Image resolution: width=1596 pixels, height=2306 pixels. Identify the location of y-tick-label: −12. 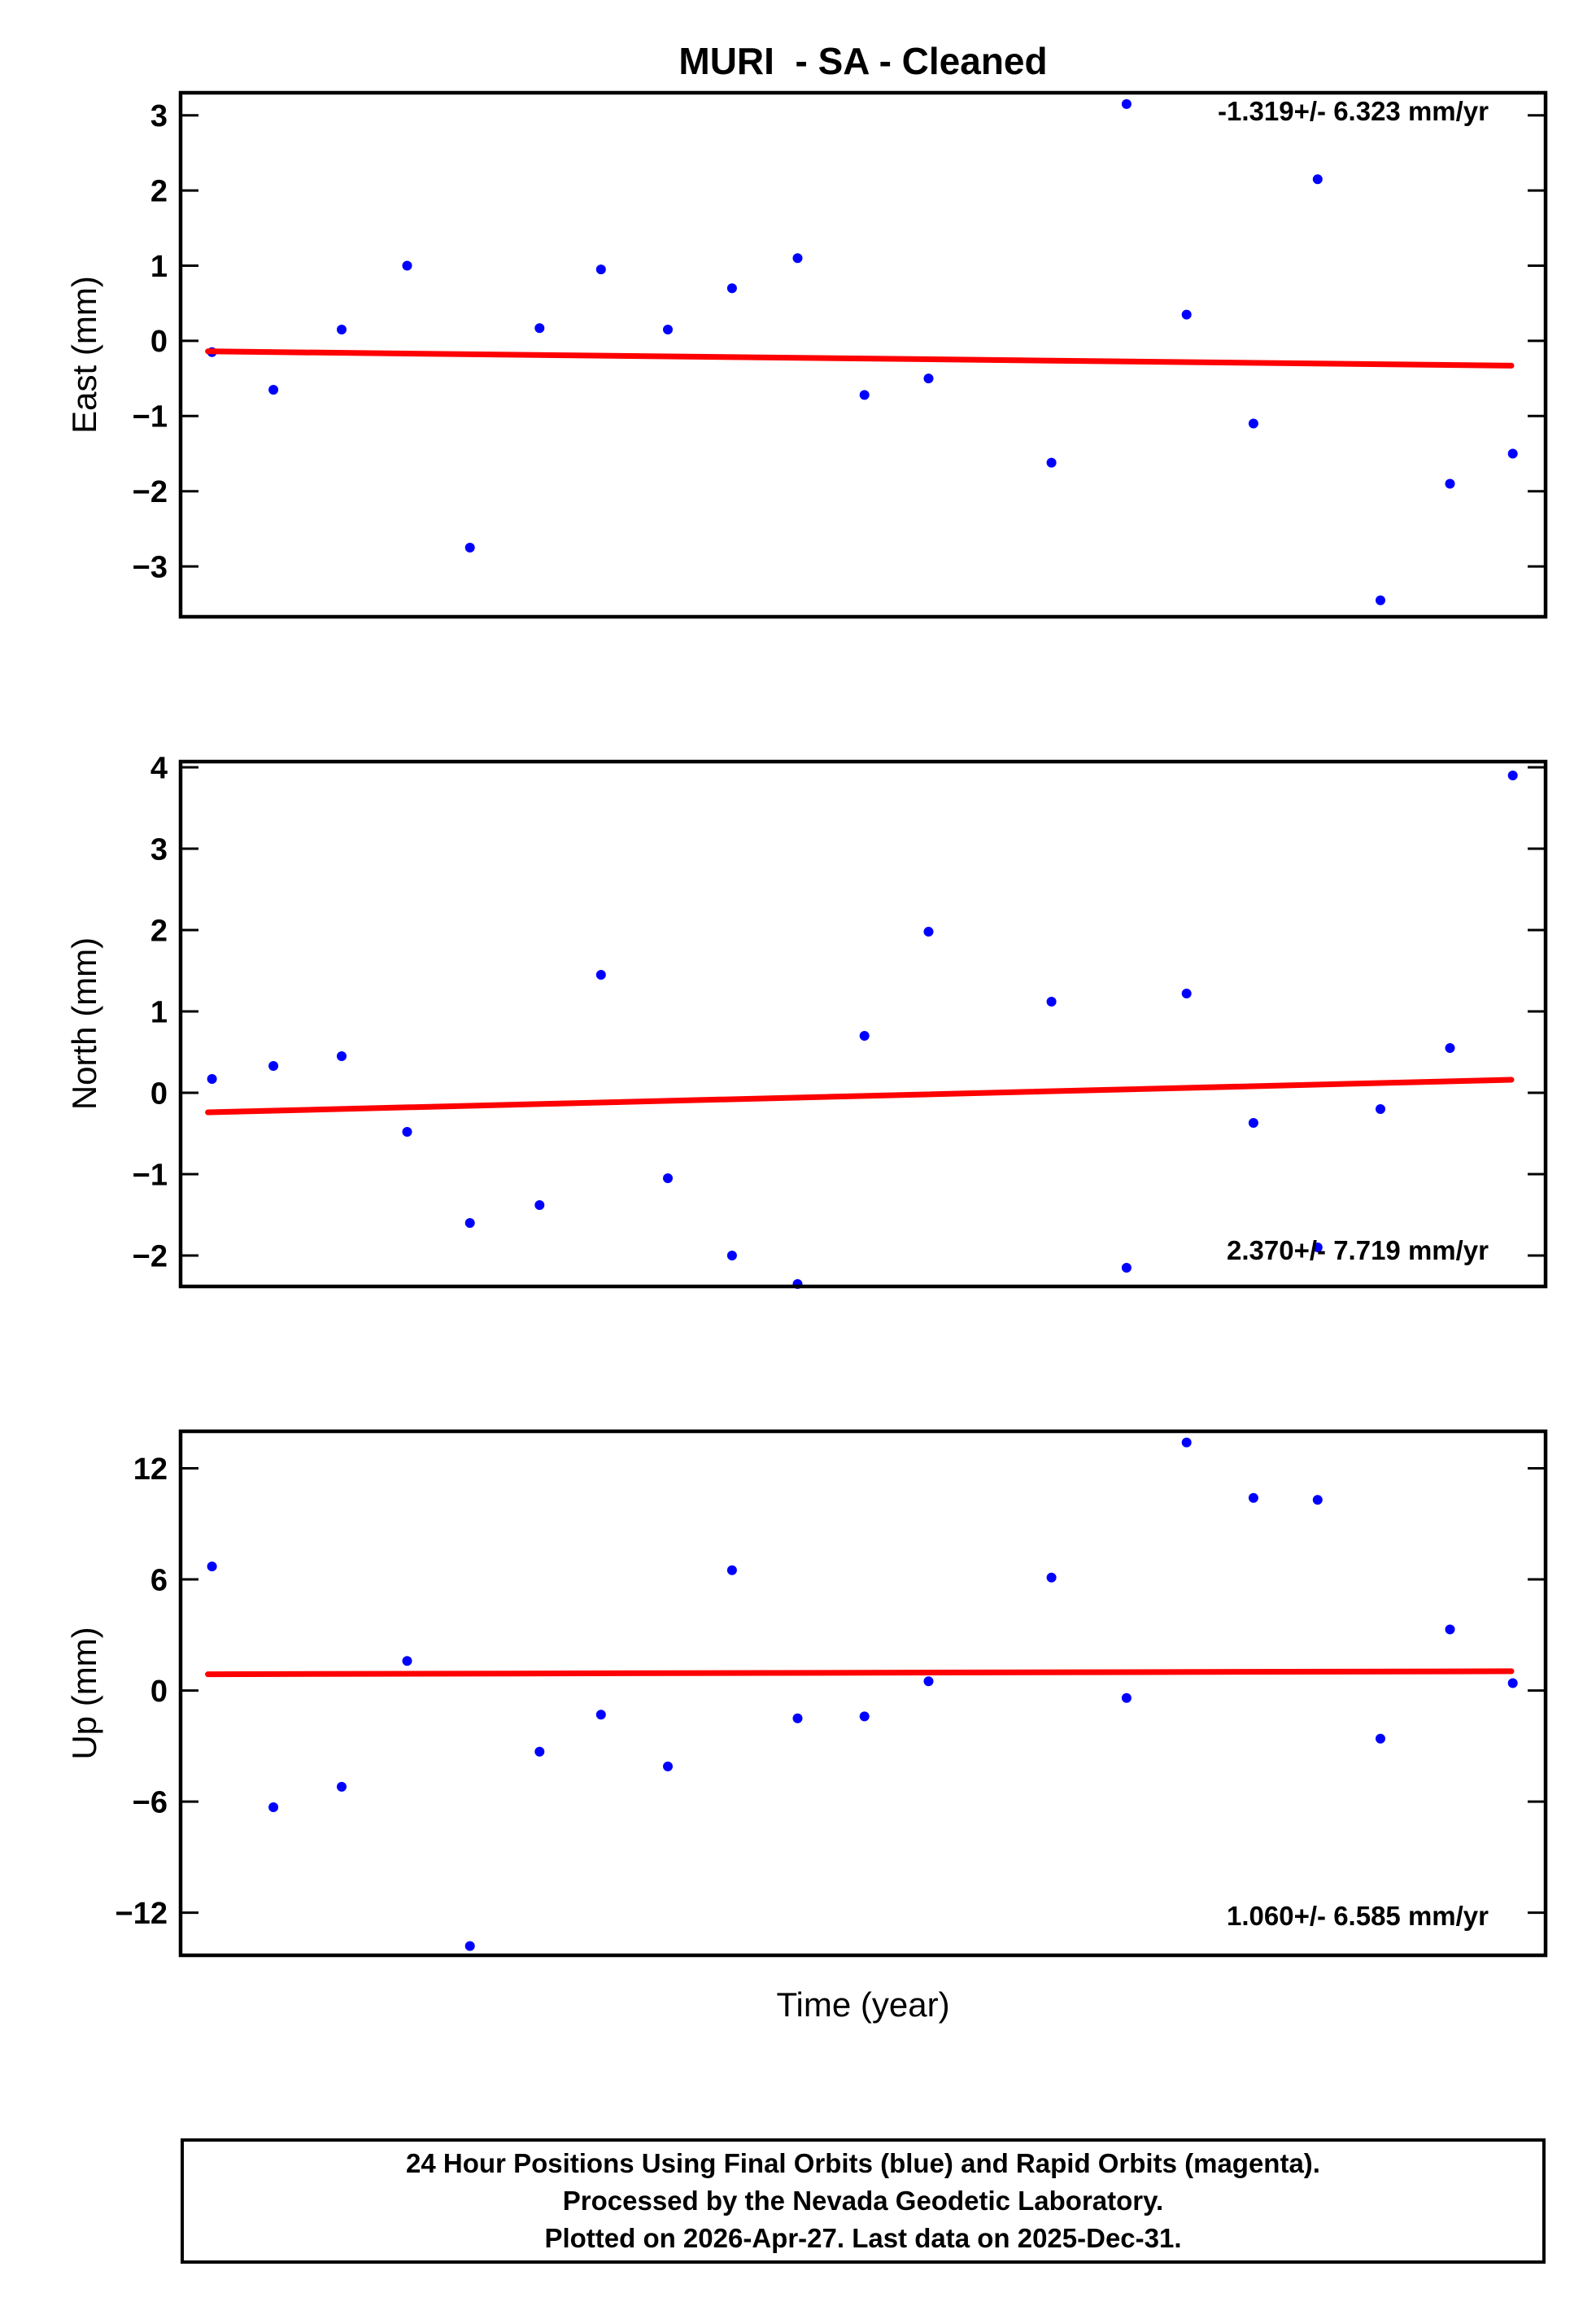
(142, 1914).